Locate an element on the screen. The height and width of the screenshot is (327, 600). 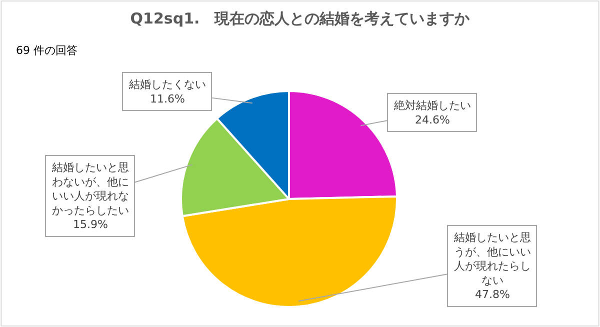
slice-label: 絶対結婚したい is located at coordinates (432, 105).